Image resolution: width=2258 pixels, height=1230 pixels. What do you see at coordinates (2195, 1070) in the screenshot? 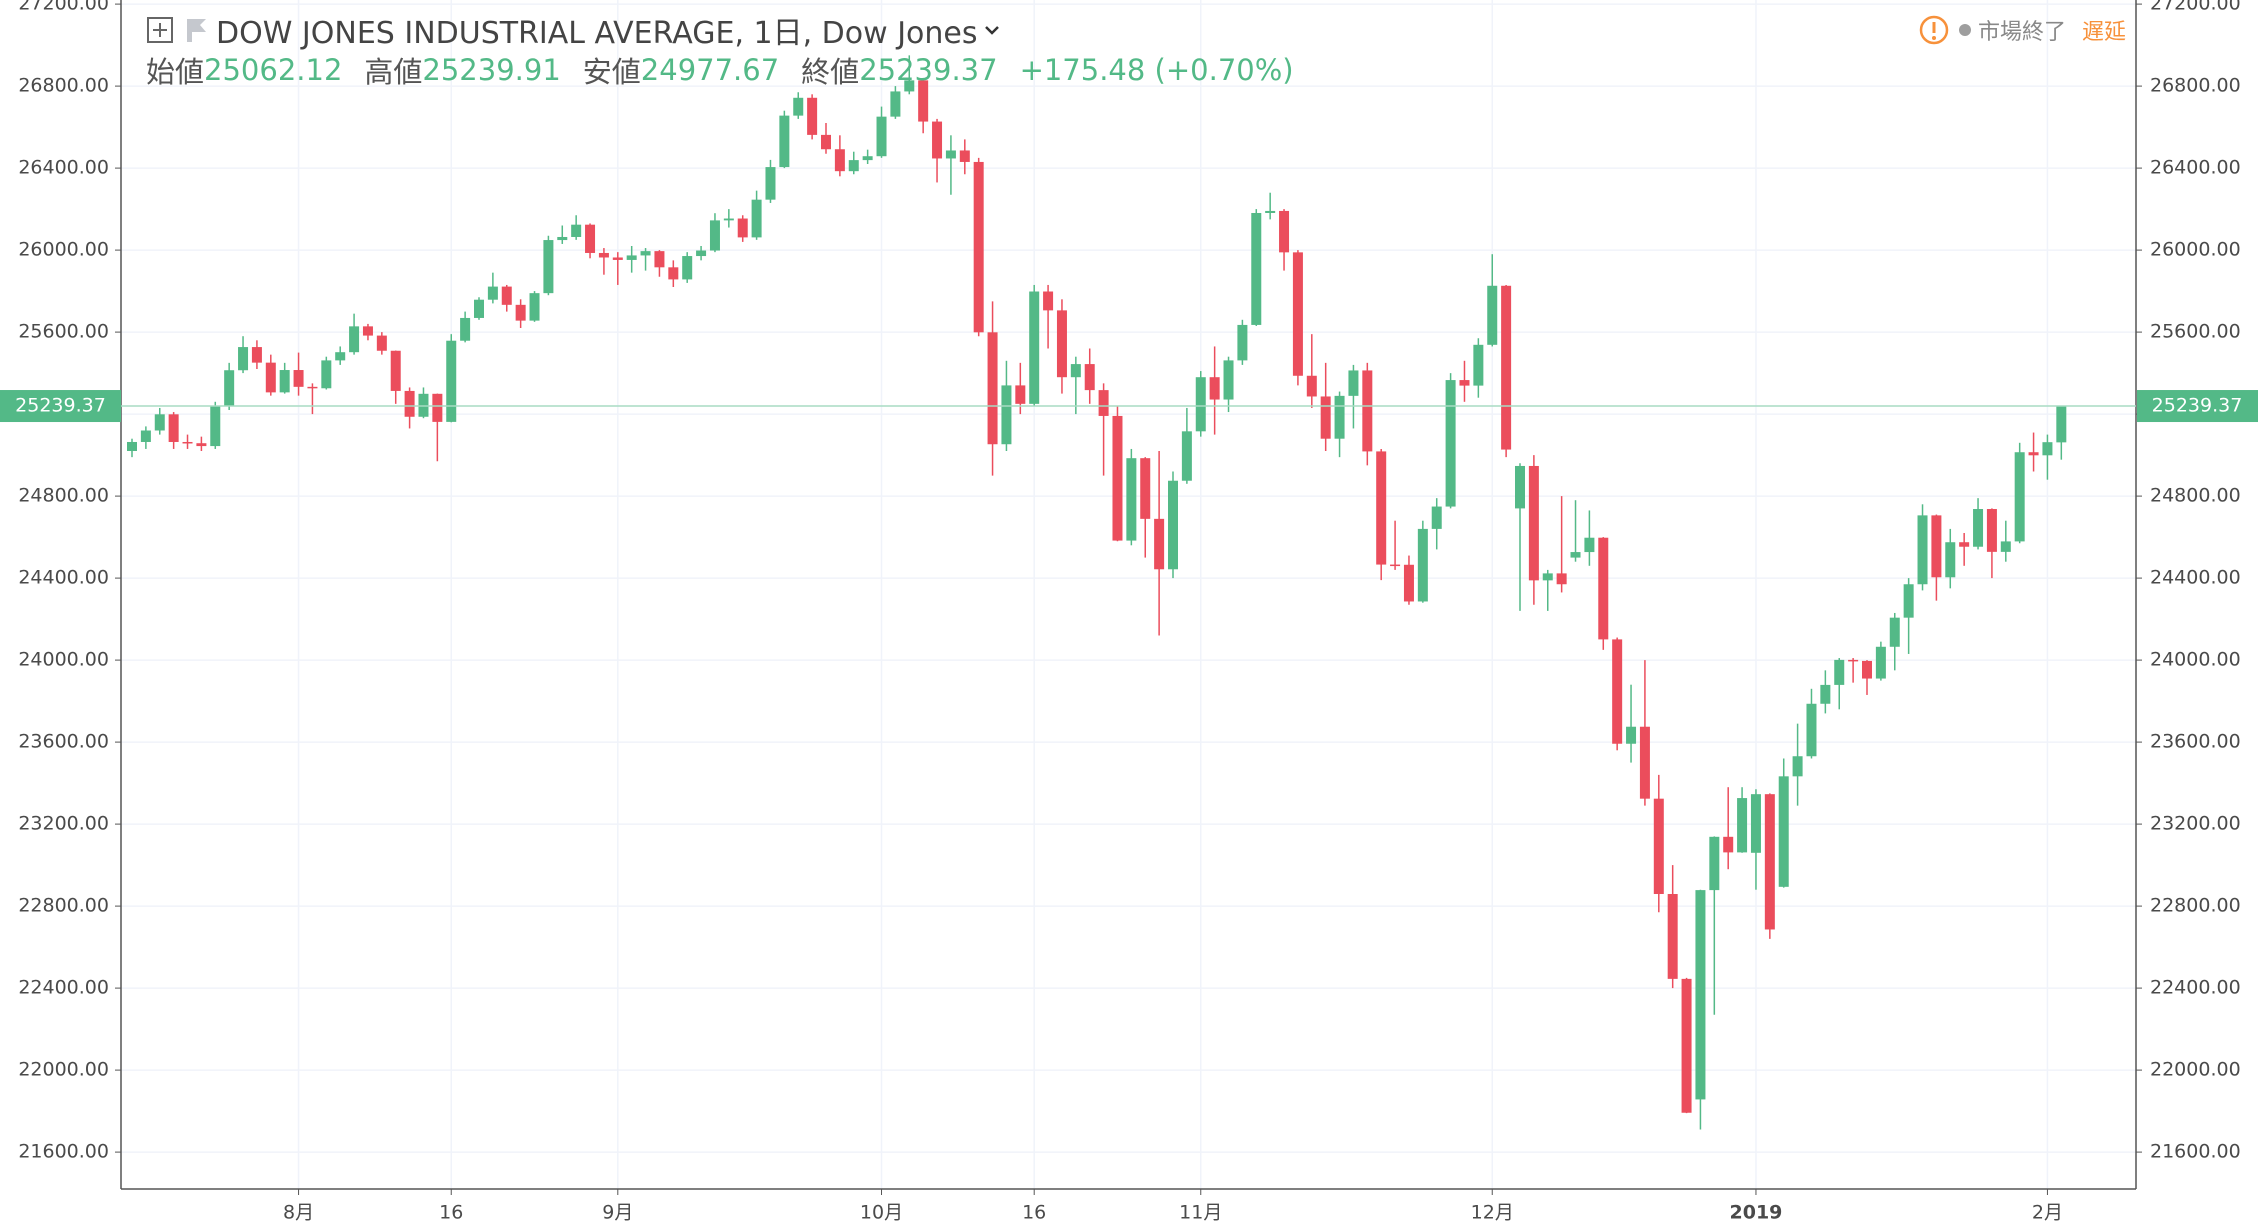
I see `y2-tick-label: 22000.00` at bounding box center [2195, 1070].